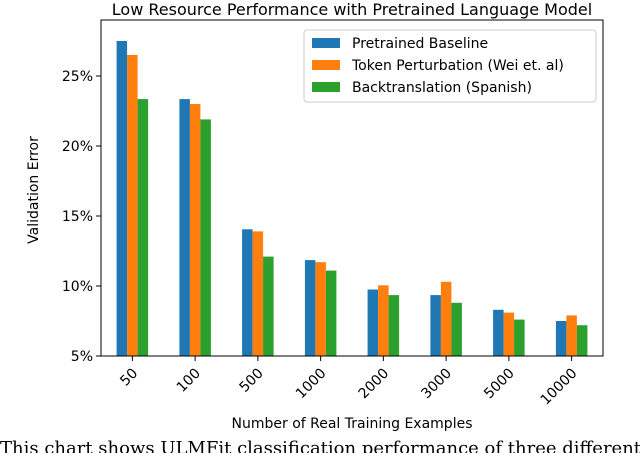 Image resolution: width=640 pixels, height=453 pixels. I want to click on x-axis-label: Number of Real Training Examples, so click(352, 424).